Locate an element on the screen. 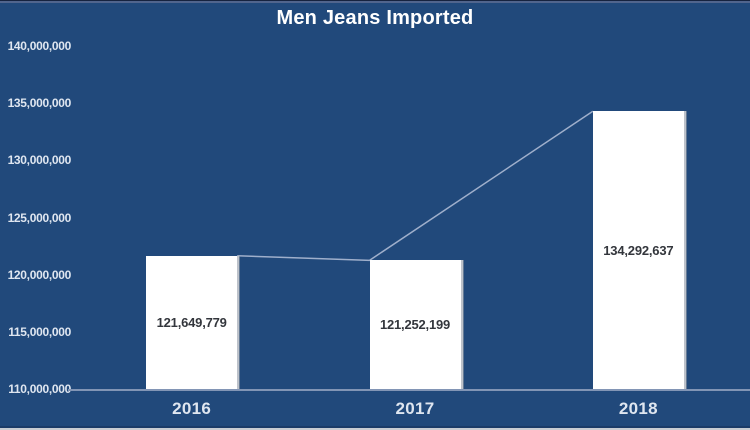  y-axis-tick-label: 140,000,000 is located at coordinates (39, 46).